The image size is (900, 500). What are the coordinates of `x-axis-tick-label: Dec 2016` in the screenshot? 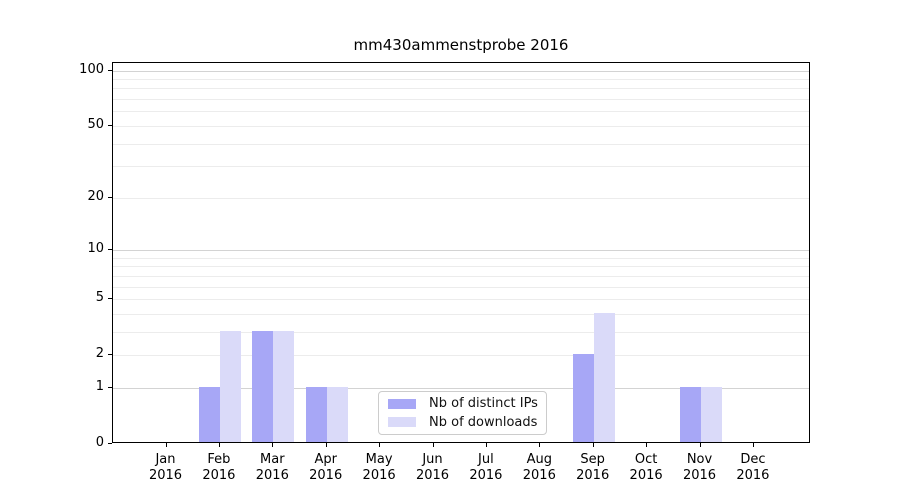 It's located at (753, 467).